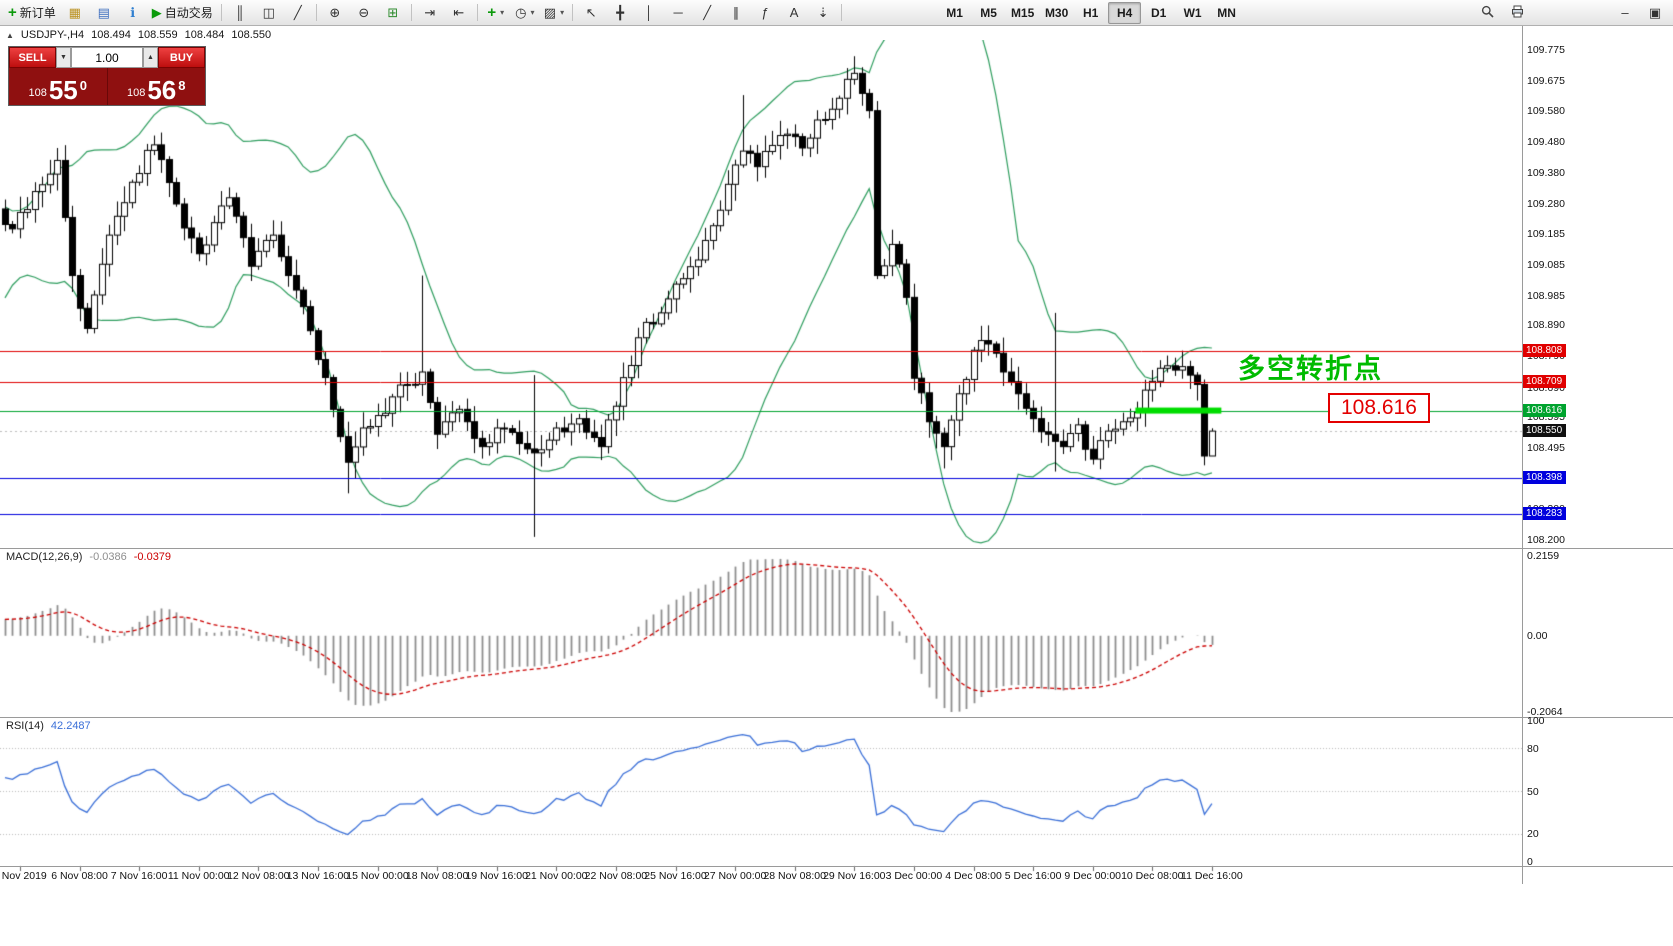 This screenshot has height=946, width=1673. Describe the element at coordinates (364, 13) in the screenshot. I see `zoom-out-button: ⊖` at that location.